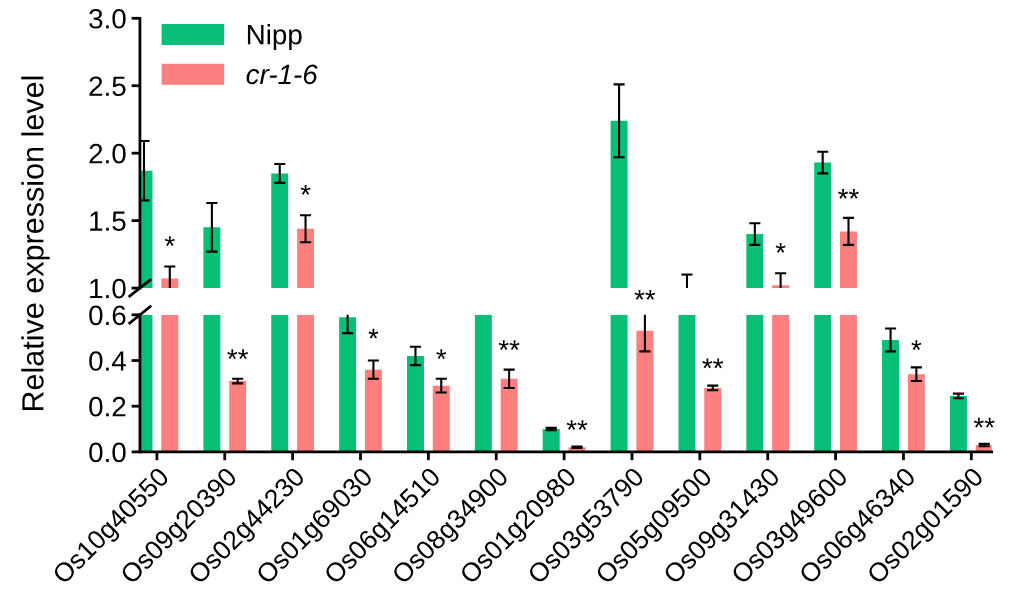 Image resolution: width=1014 pixels, height=609 pixels. What do you see at coordinates (107, 315) in the screenshot?
I see `y-tick-label: 0.6` at bounding box center [107, 315].